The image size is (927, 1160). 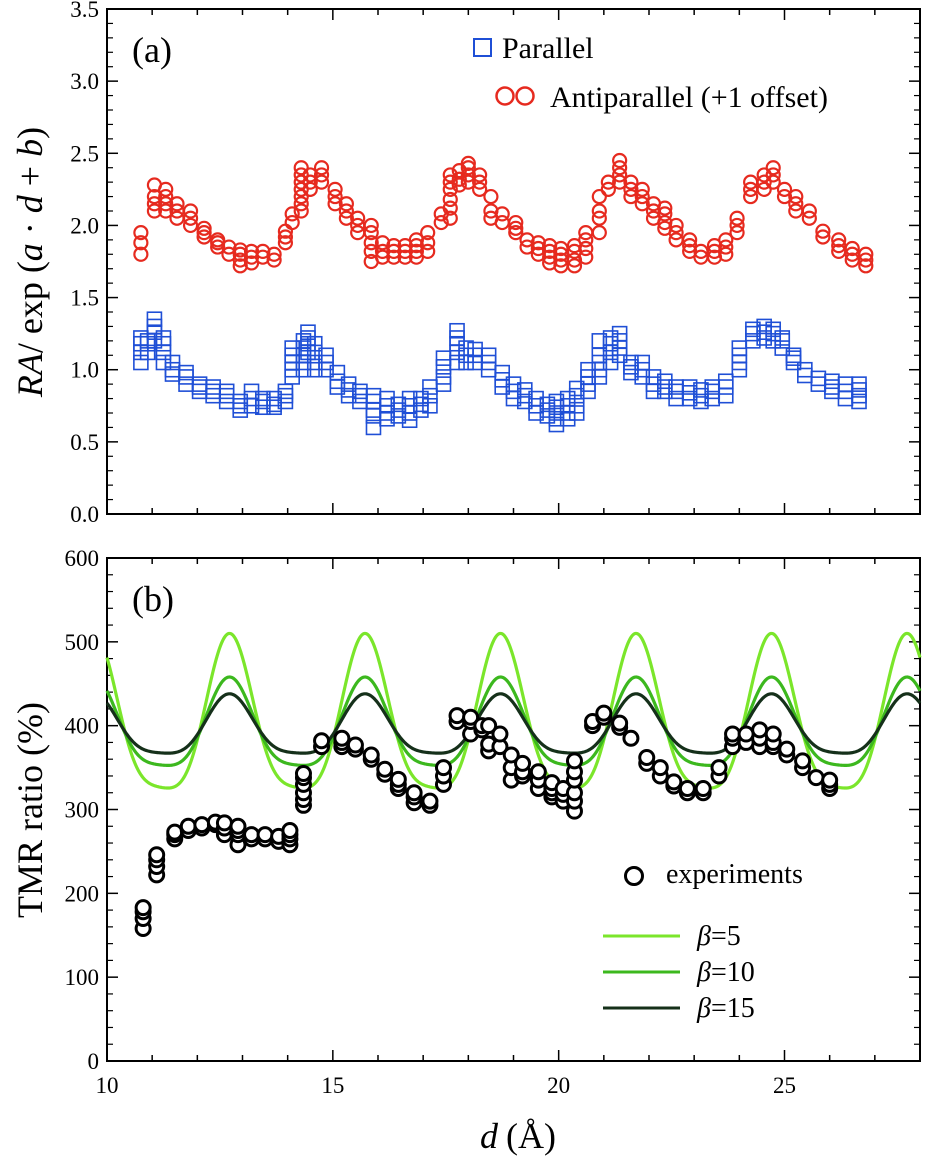 I want to click on panel-b-ylabel: TMR ratio (%), so click(x=30, y=810).